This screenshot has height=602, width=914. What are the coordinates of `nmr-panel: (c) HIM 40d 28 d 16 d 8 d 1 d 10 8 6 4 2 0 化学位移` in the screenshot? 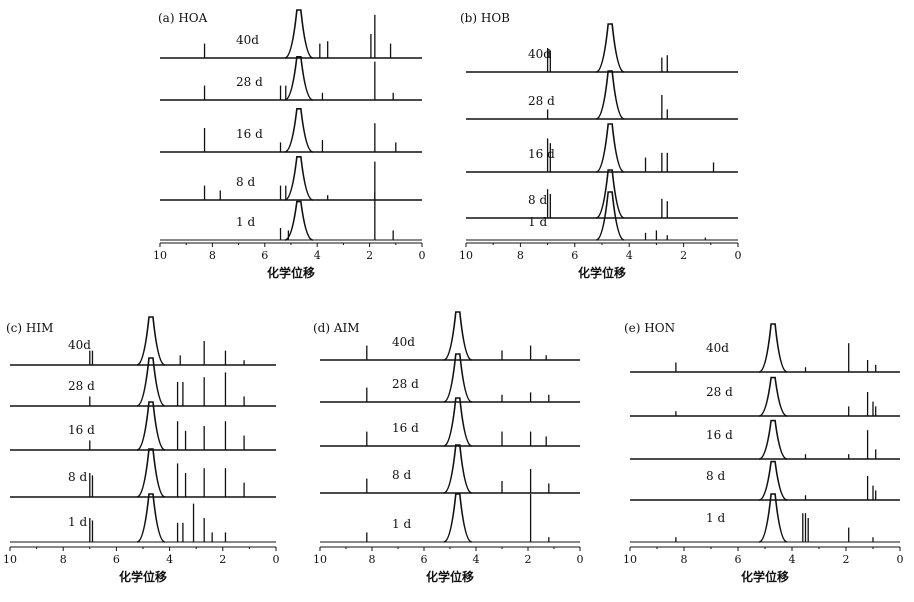 It's located at (141, 450).